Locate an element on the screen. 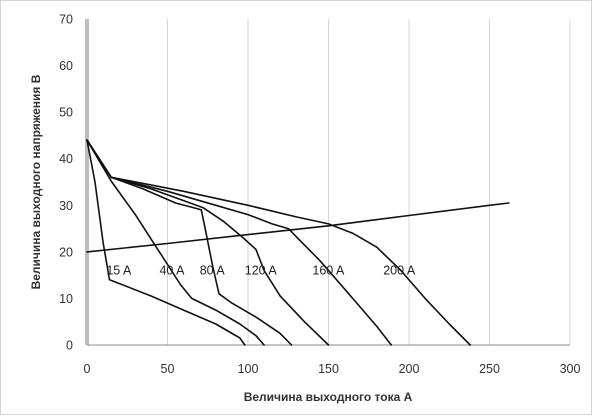 This screenshot has width=592, height=415. y-tick-labels: 0 10 20 30 40 50 60 70 is located at coordinates (66, 183).